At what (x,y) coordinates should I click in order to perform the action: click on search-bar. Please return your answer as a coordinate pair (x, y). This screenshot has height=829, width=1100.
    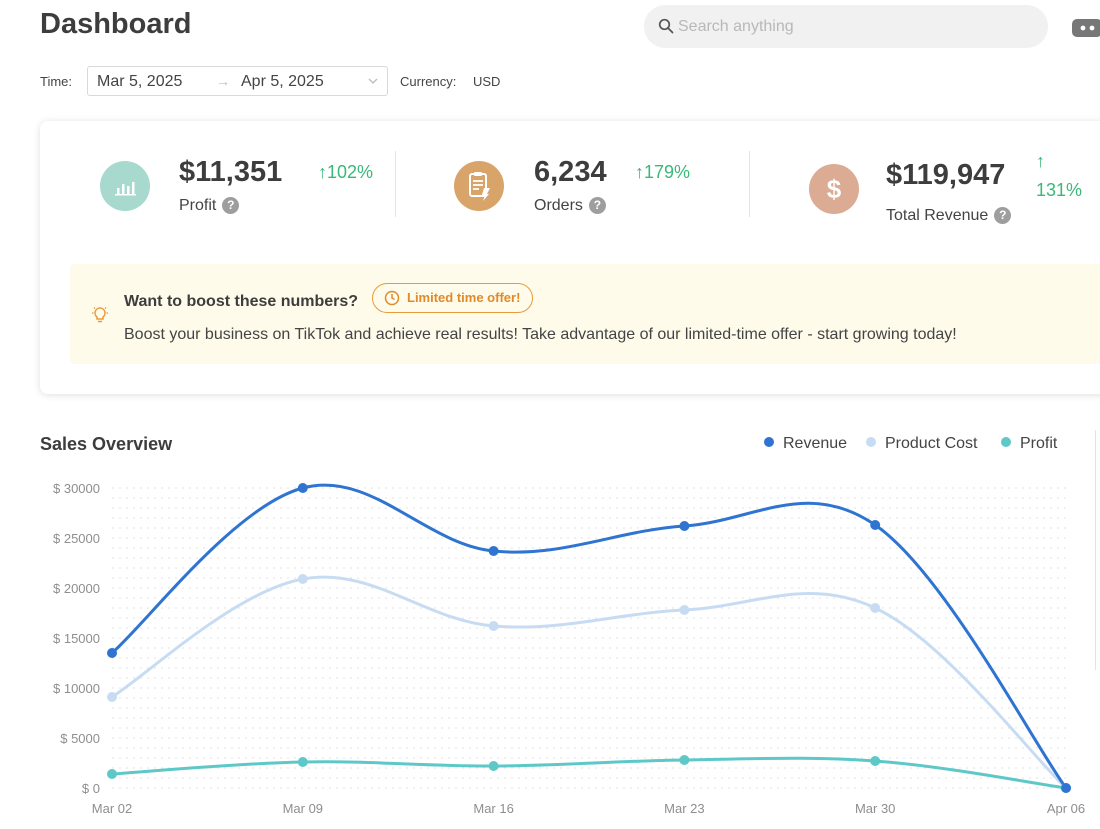
    Looking at the image, I should click on (846, 26).